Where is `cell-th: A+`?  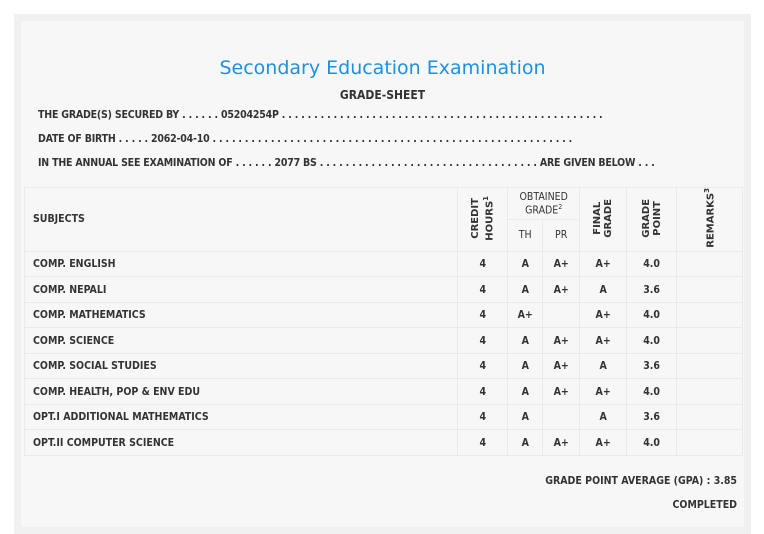 cell-th: A+ is located at coordinates (525, 315).